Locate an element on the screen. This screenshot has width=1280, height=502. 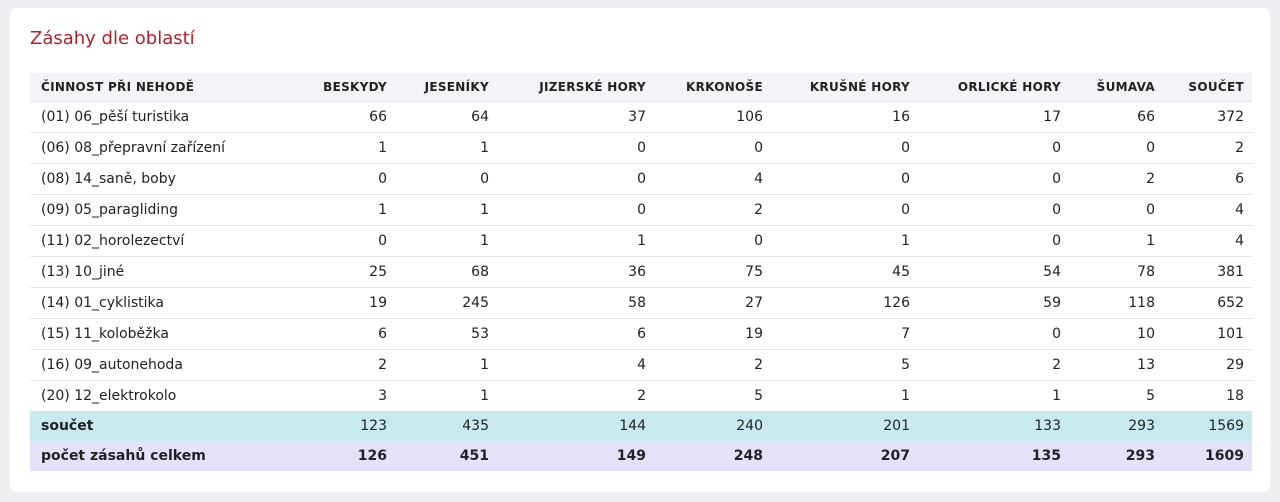
cell: 149 is located at coordinates (575, 456).